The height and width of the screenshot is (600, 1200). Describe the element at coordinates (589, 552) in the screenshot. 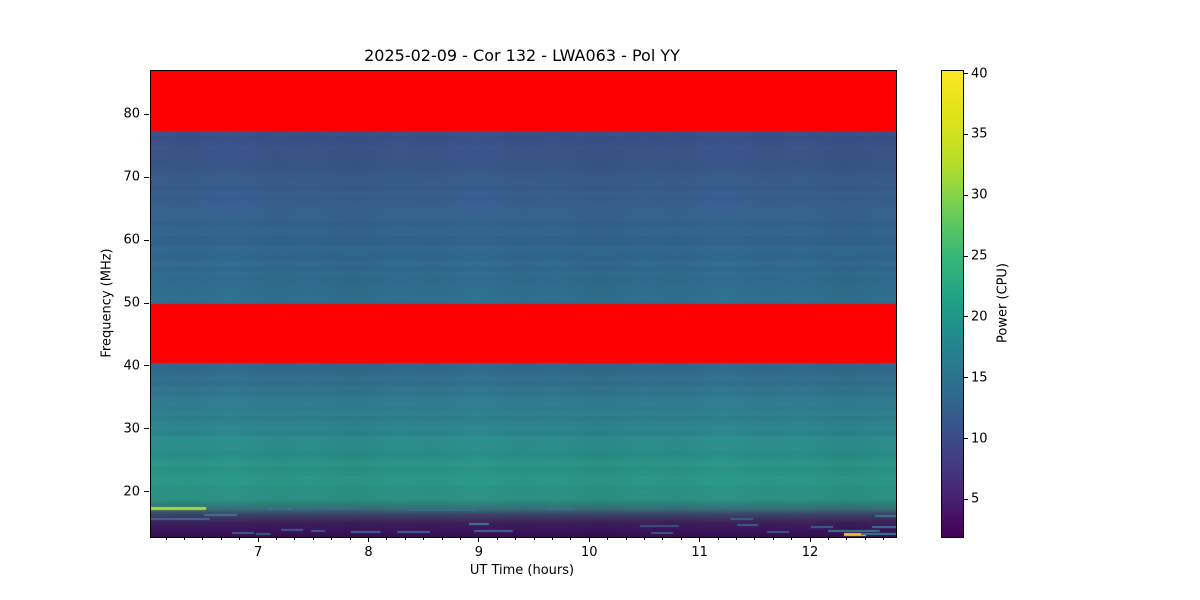

I see `x-tick-label: 10` at that location.